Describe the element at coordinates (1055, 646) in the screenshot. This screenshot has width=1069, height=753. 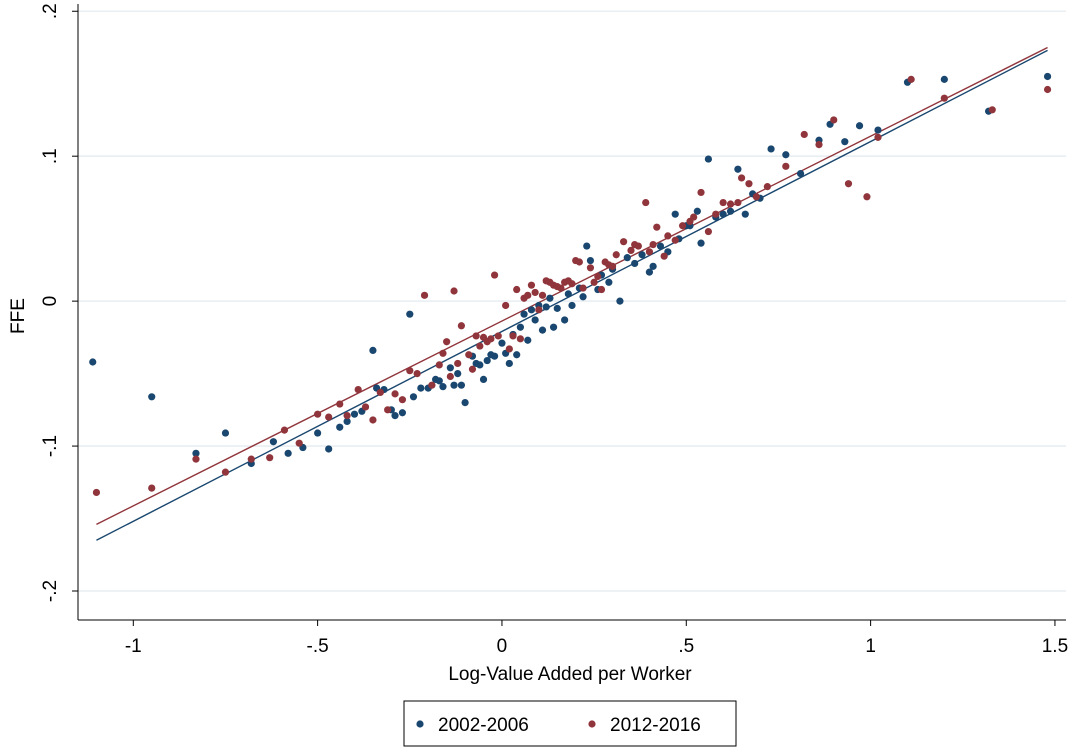
I see `x-tick-label: 1.5` at that location.